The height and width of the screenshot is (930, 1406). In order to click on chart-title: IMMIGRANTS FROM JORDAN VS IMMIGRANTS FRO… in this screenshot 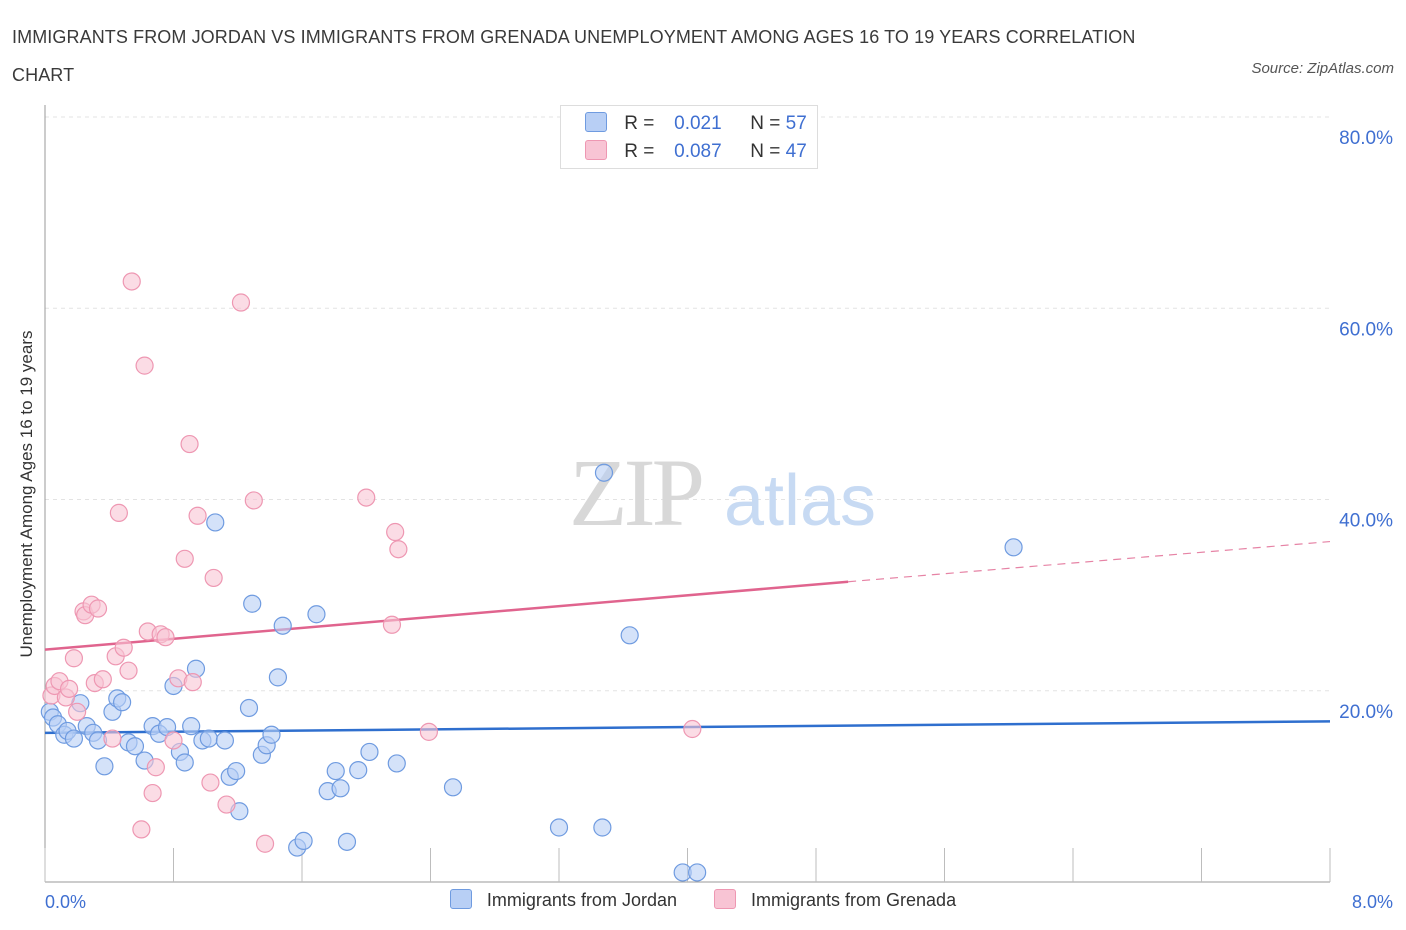, I will do `click(574, 56)`.